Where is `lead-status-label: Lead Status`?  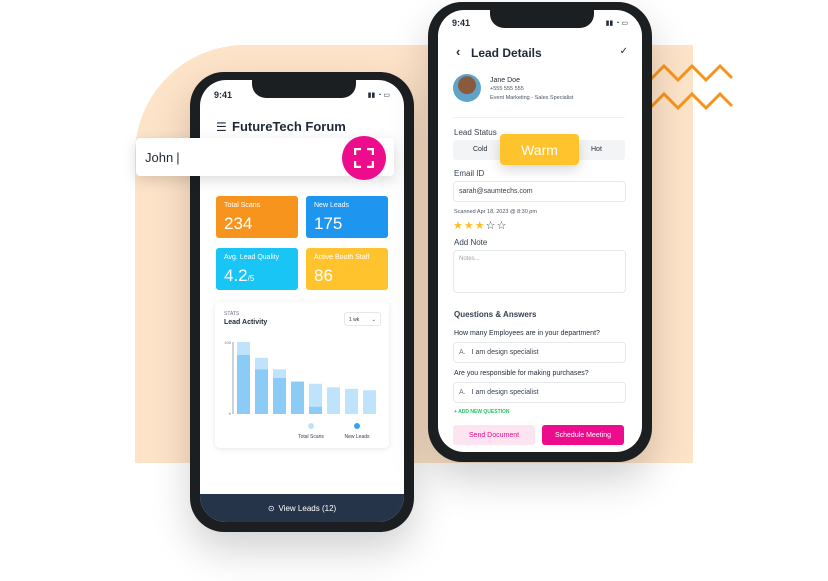
lead-status-label: Lead Status is located at coordinates (475, 132).